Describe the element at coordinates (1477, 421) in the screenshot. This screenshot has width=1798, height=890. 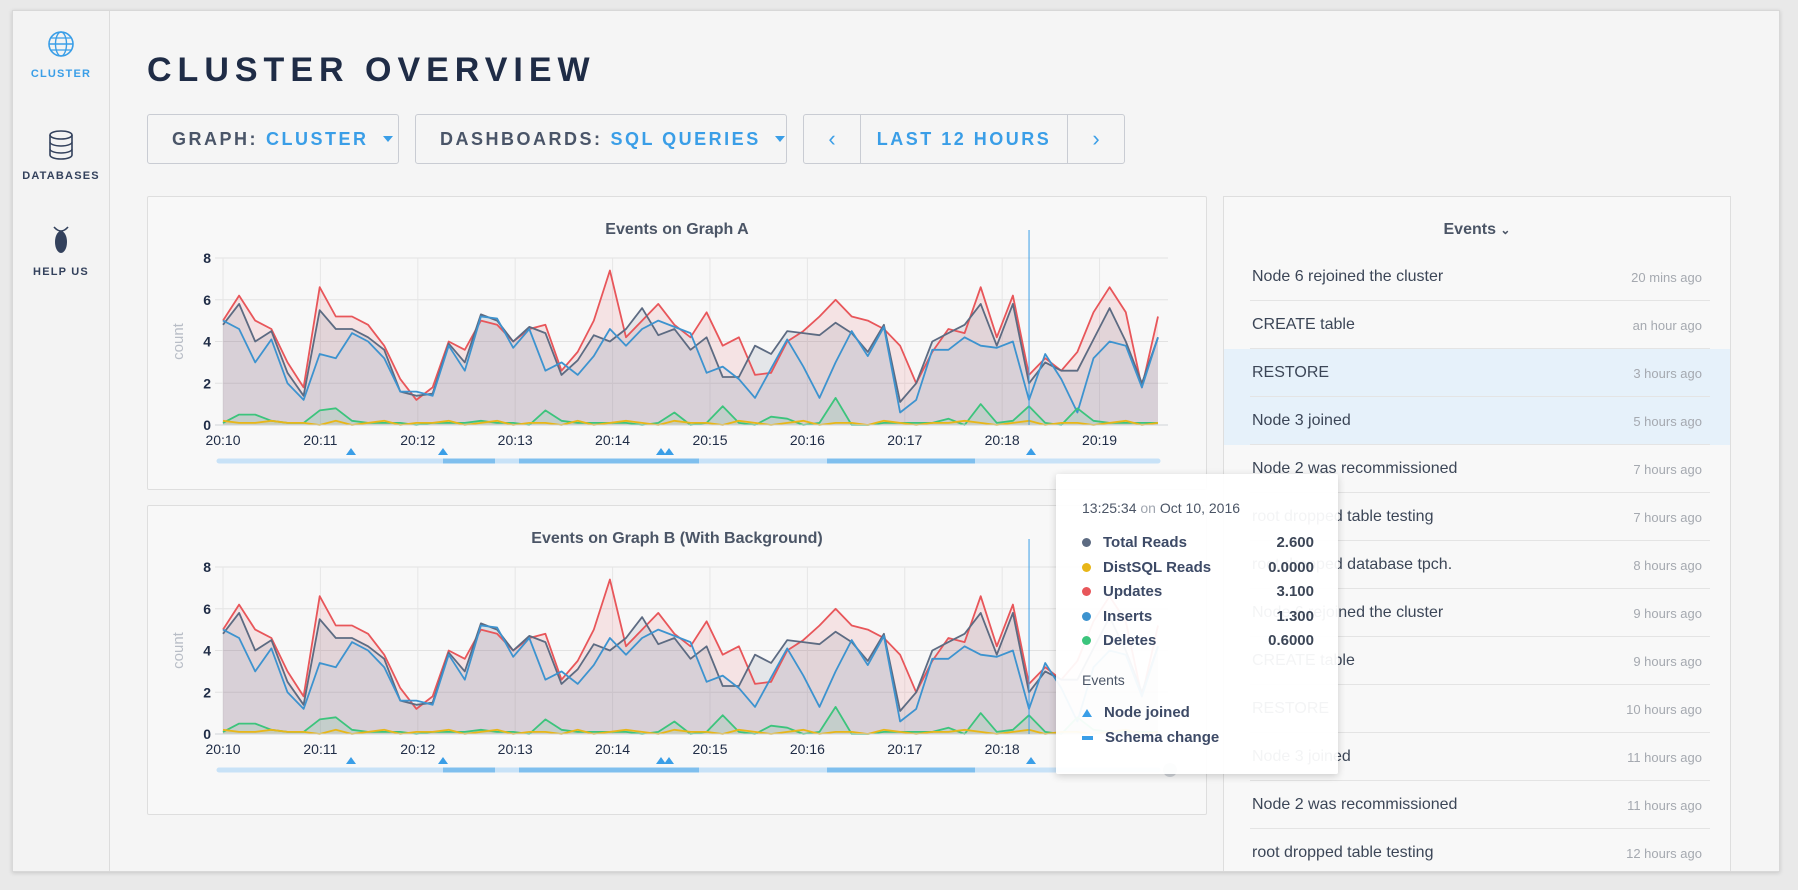
I see `event-item: Node 3 joined 5 hours ago` at that location.